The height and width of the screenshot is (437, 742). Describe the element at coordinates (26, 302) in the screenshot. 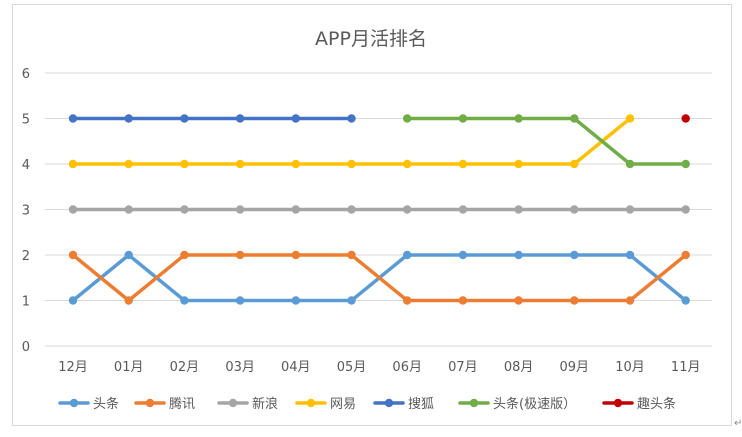

I see `y-tick-label: 1` at that location.